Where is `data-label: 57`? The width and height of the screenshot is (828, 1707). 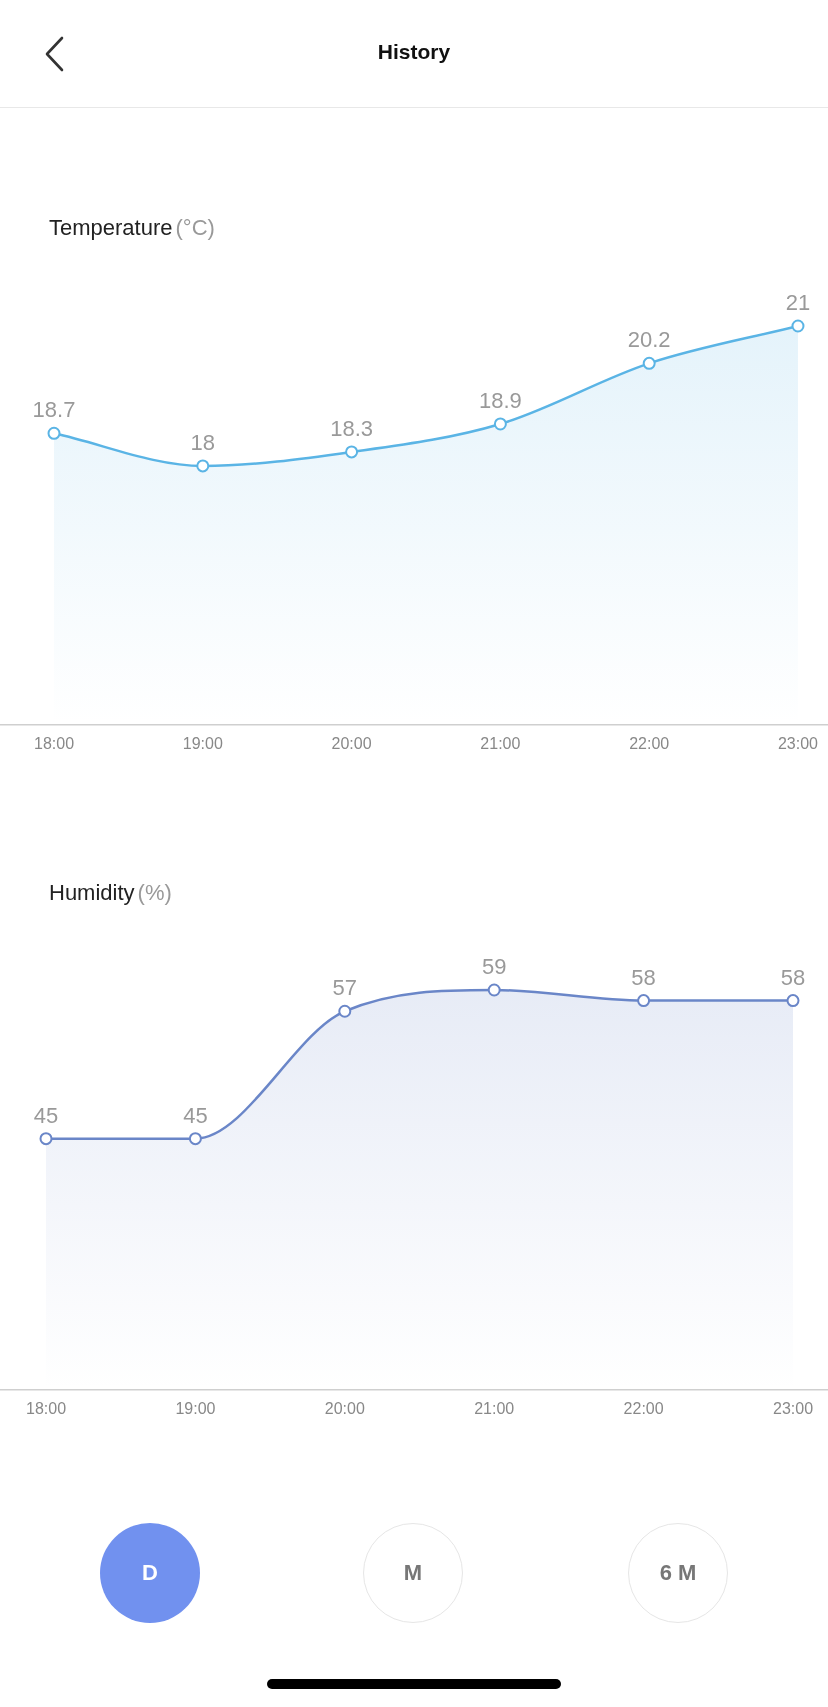
data-label: 57 is located at coordinates (345, 988).